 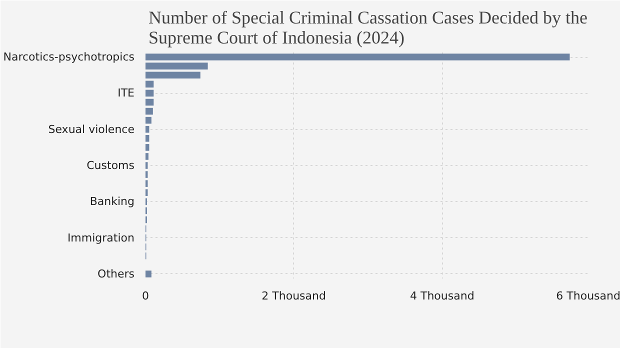 What do you see at coordinates (91, 129) in the screenshot?
I see `y-tick-label: Sexual violence` at bounding box center [91, 129].